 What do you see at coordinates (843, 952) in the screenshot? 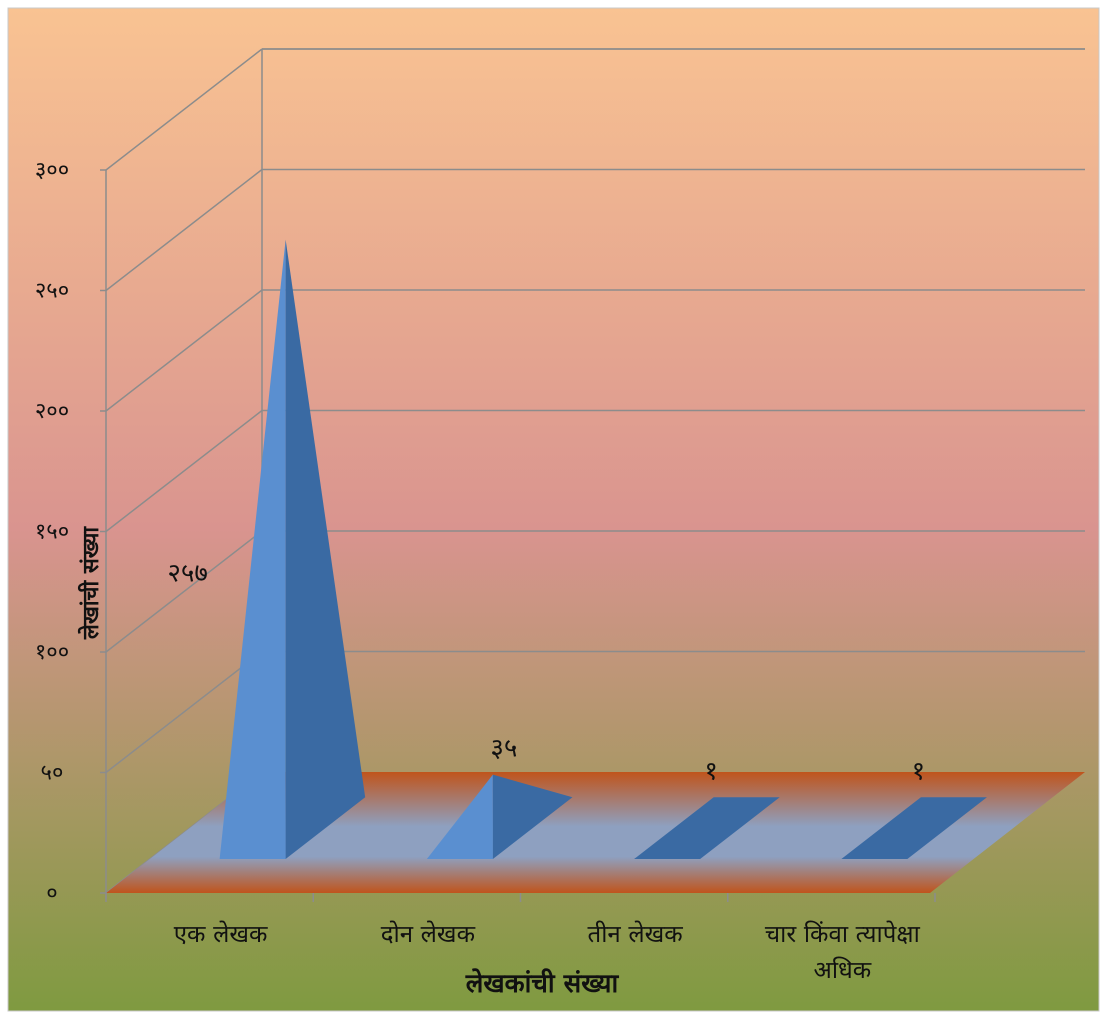
I see `x-tick-label: चार किंवा त्यापेक्षा अधिक` at bounding box center [843, 952].